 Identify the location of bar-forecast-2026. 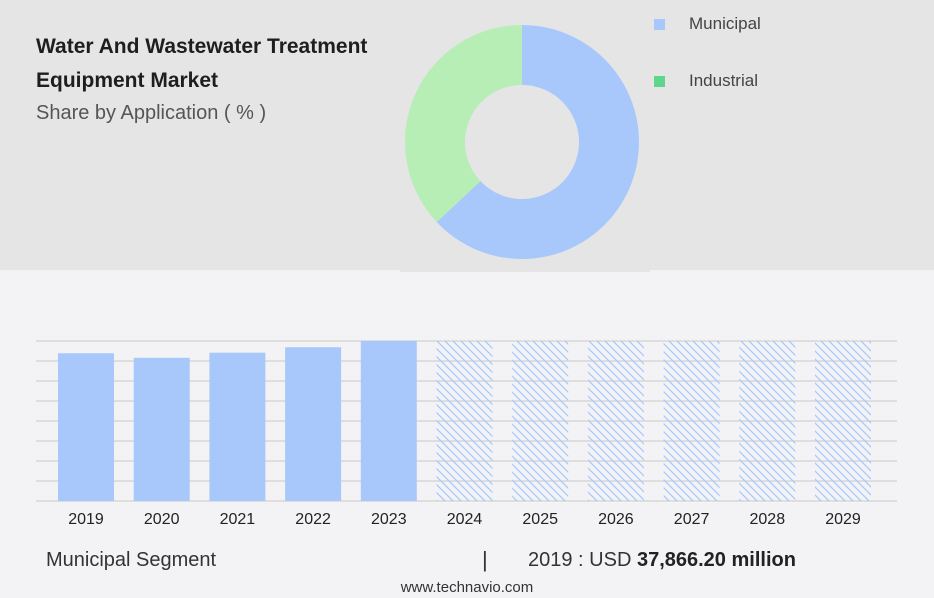
(615, 421).